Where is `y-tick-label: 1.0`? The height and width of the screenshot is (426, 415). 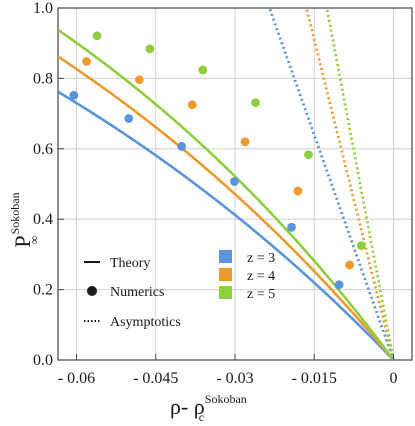 y-tick-label: 1.0 is located at coordinates (43, 8).